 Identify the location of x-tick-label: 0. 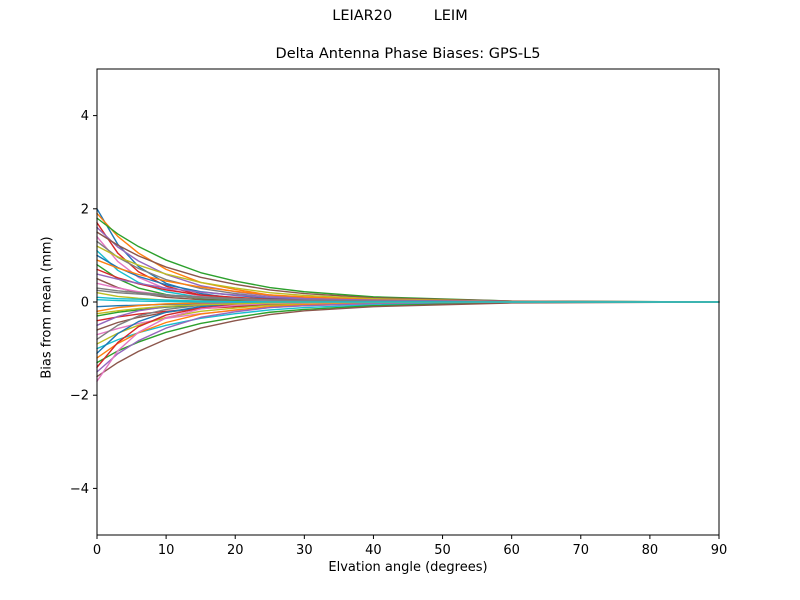
(97, 550).